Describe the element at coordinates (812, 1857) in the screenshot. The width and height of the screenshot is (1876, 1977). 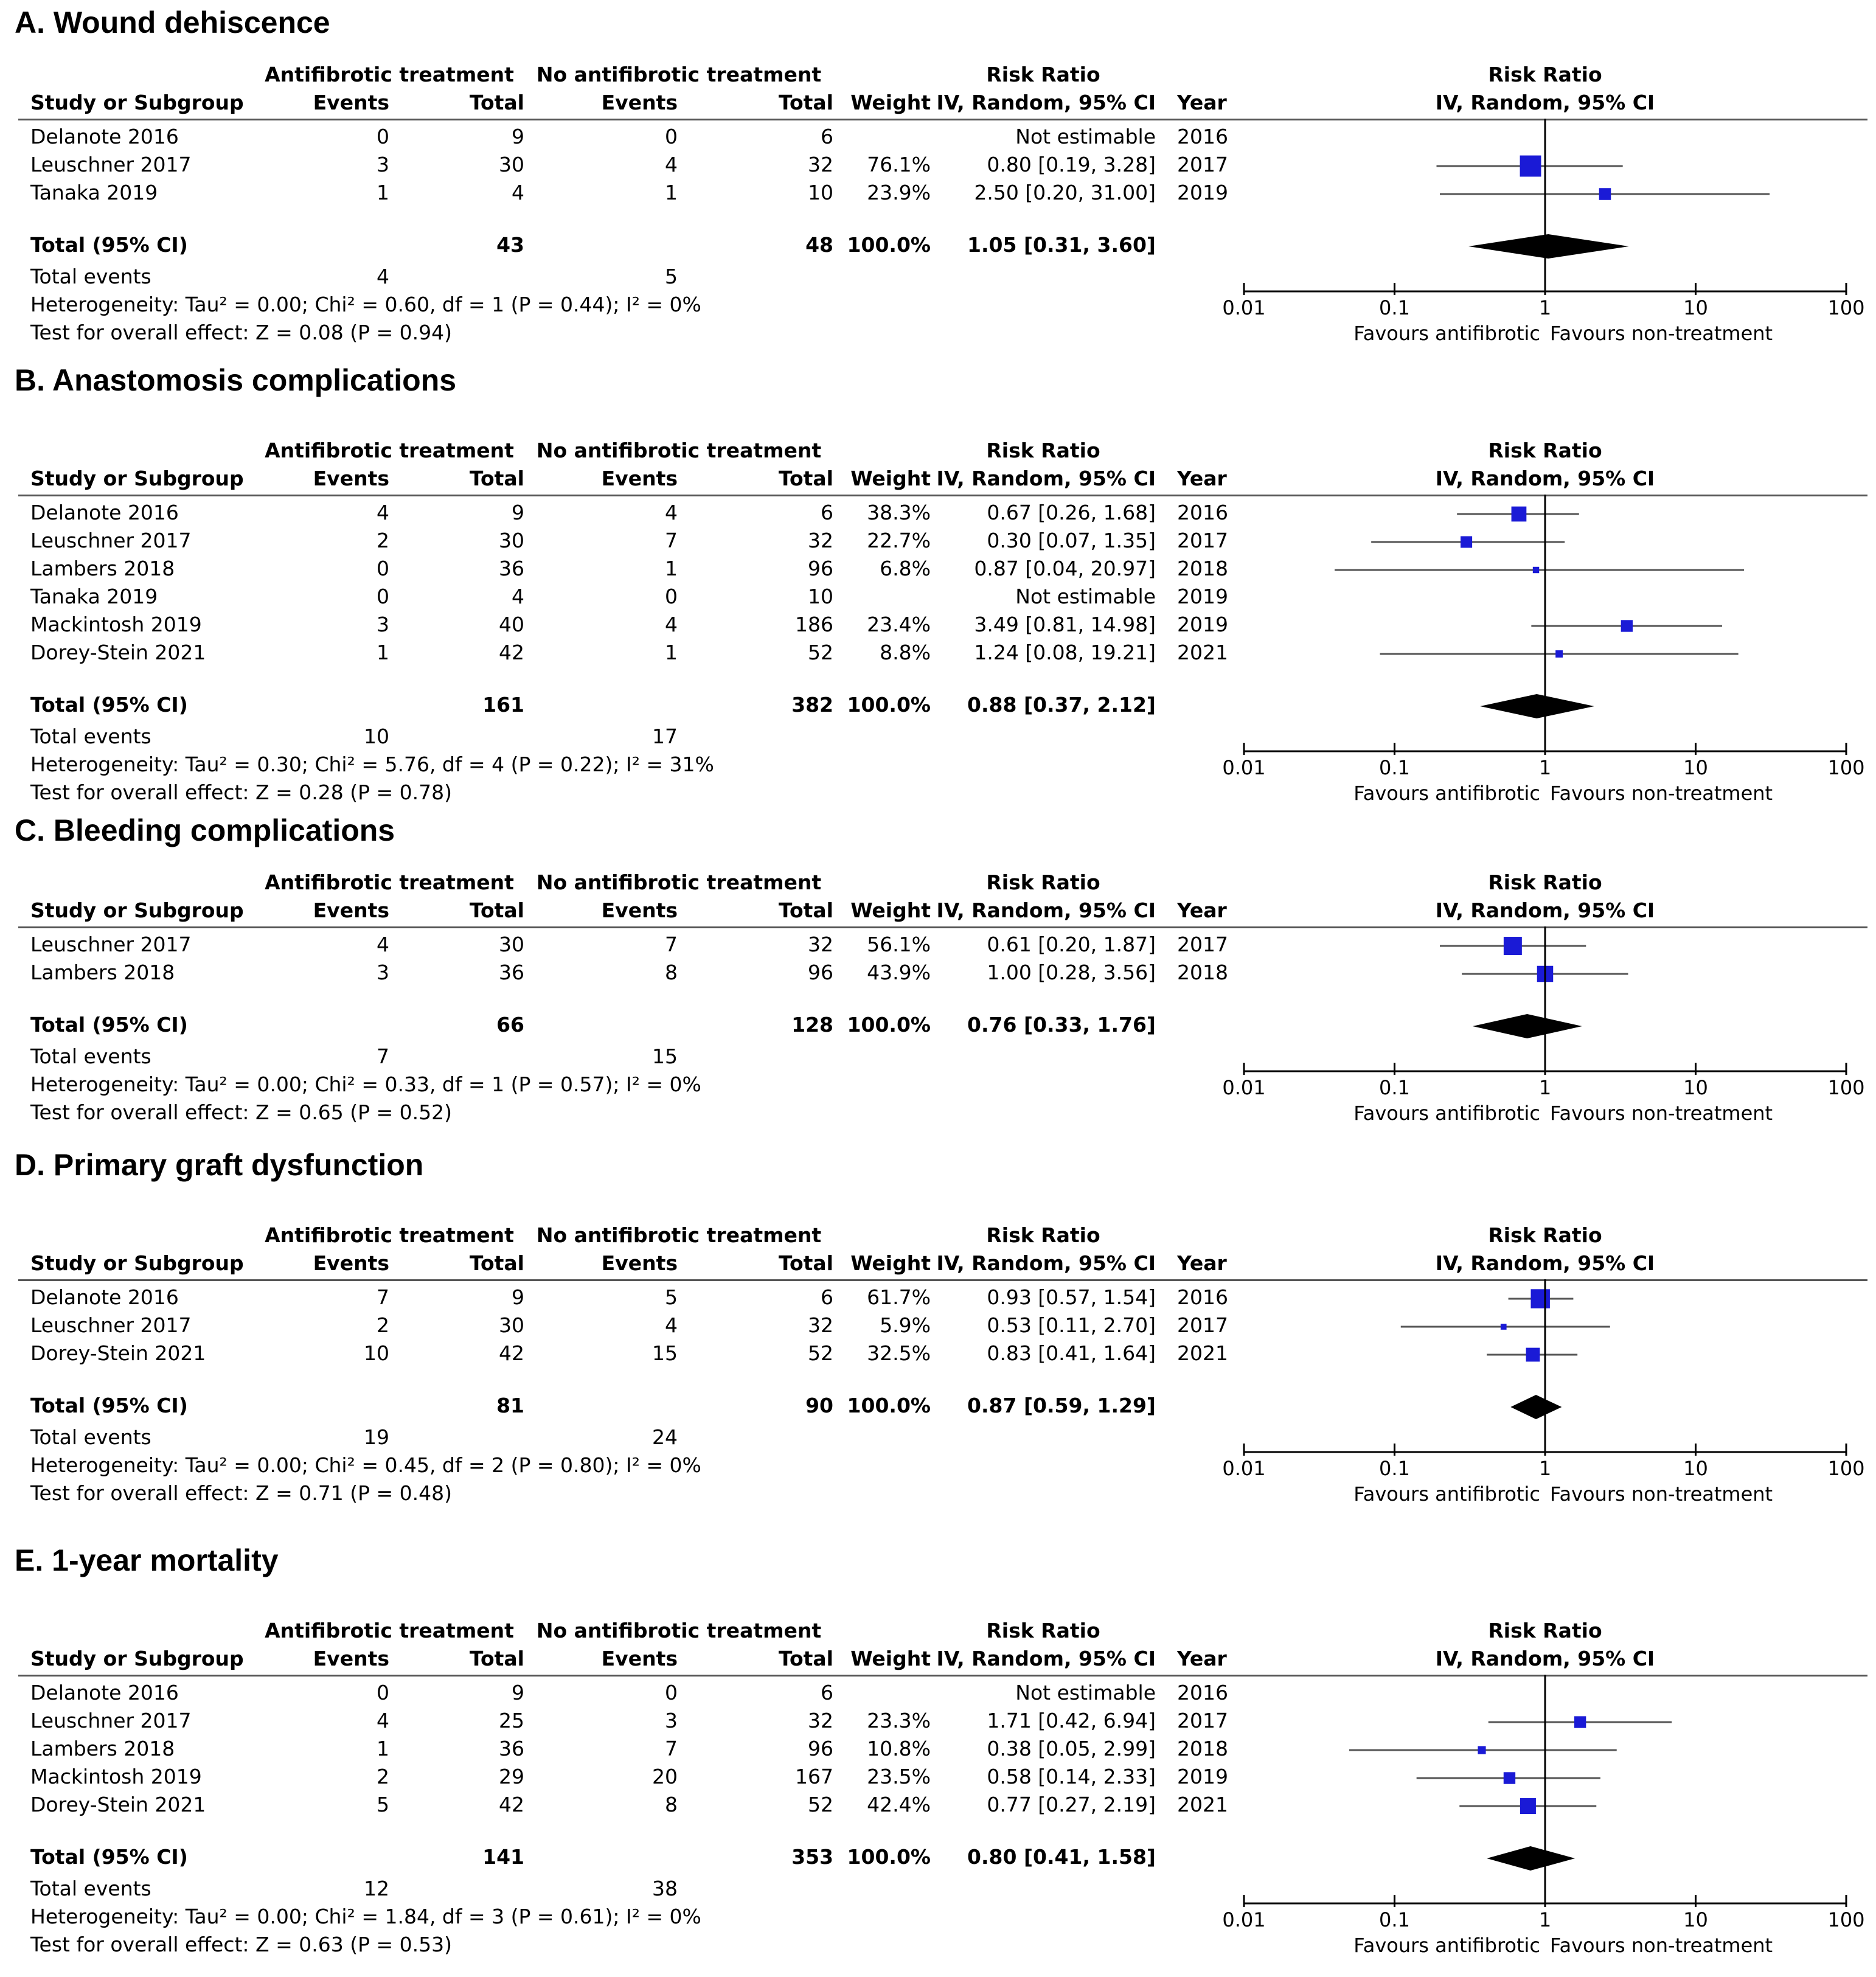
I see `total2-sum: 353` at that location.